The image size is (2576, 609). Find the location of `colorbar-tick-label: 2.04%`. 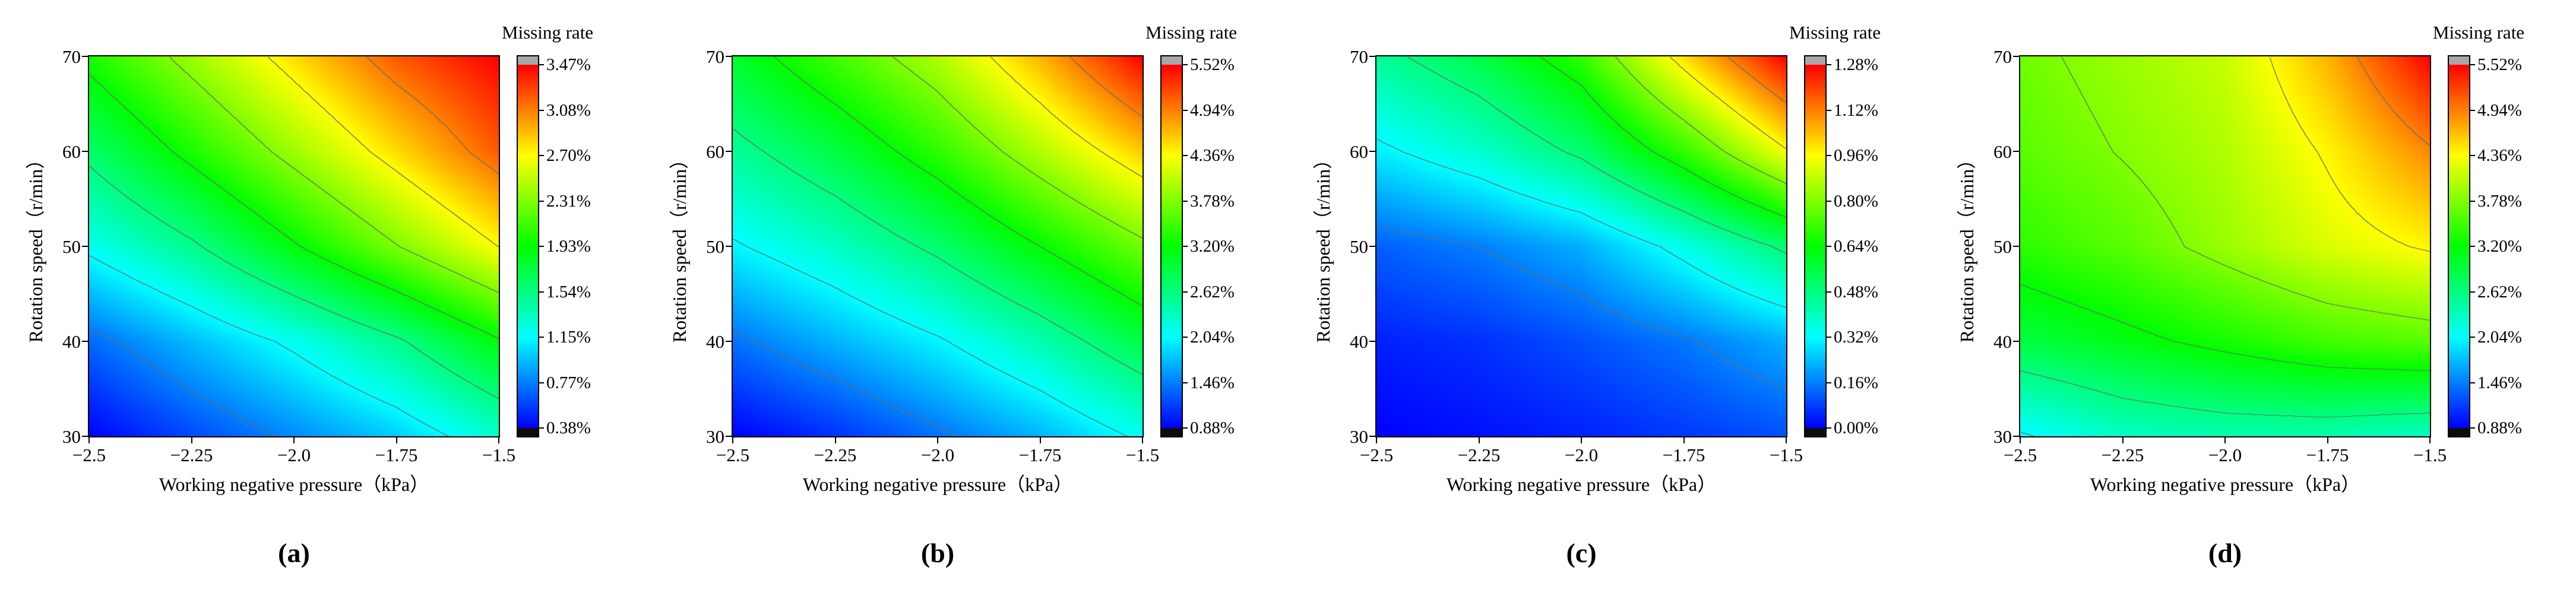

colorbar-tick-label: 2.04% is located at coordinates (2499, 337).